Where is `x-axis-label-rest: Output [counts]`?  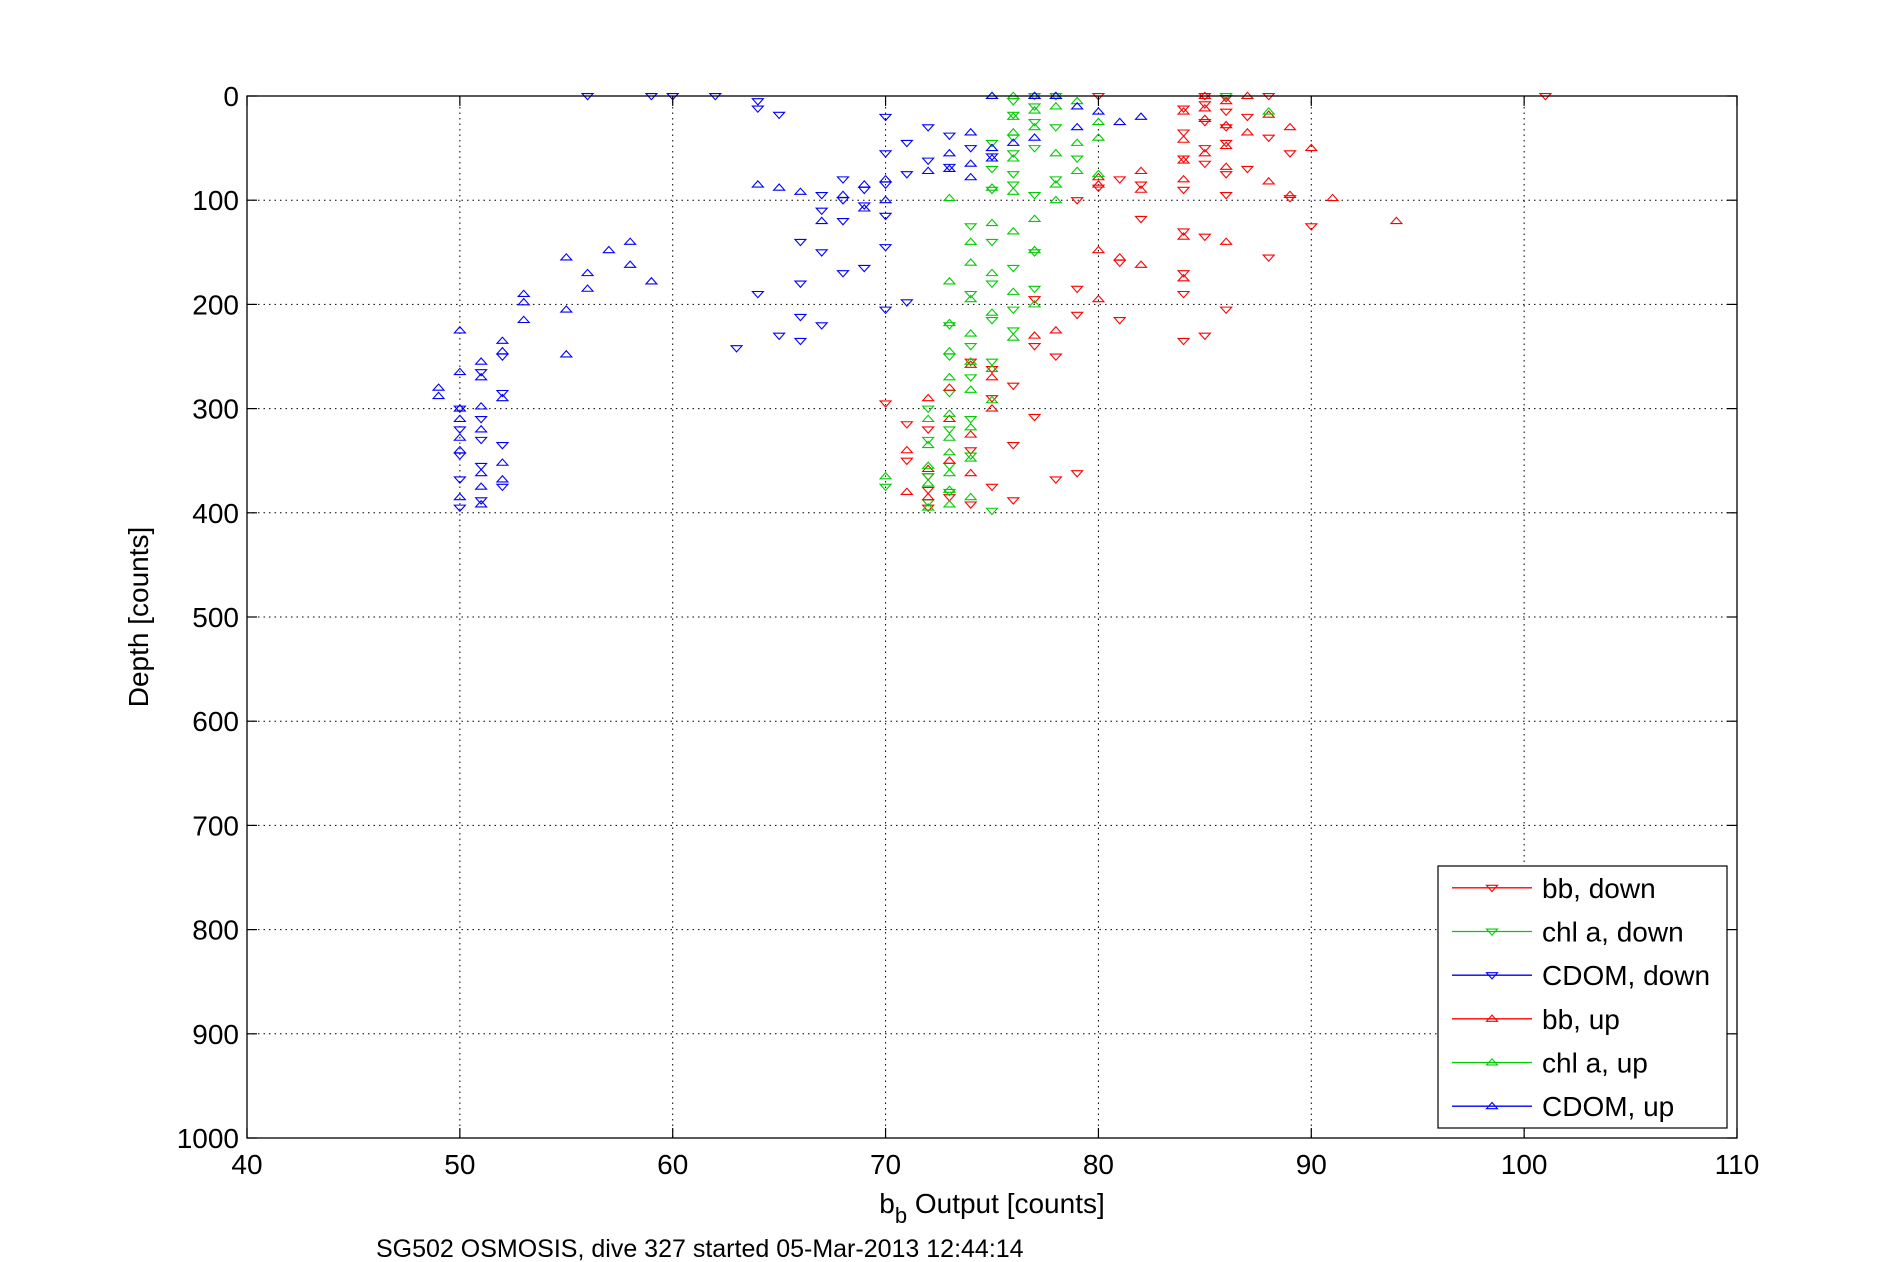 x-axis-label-rest: Output [counts] is located at coordinates (1006, 1203).